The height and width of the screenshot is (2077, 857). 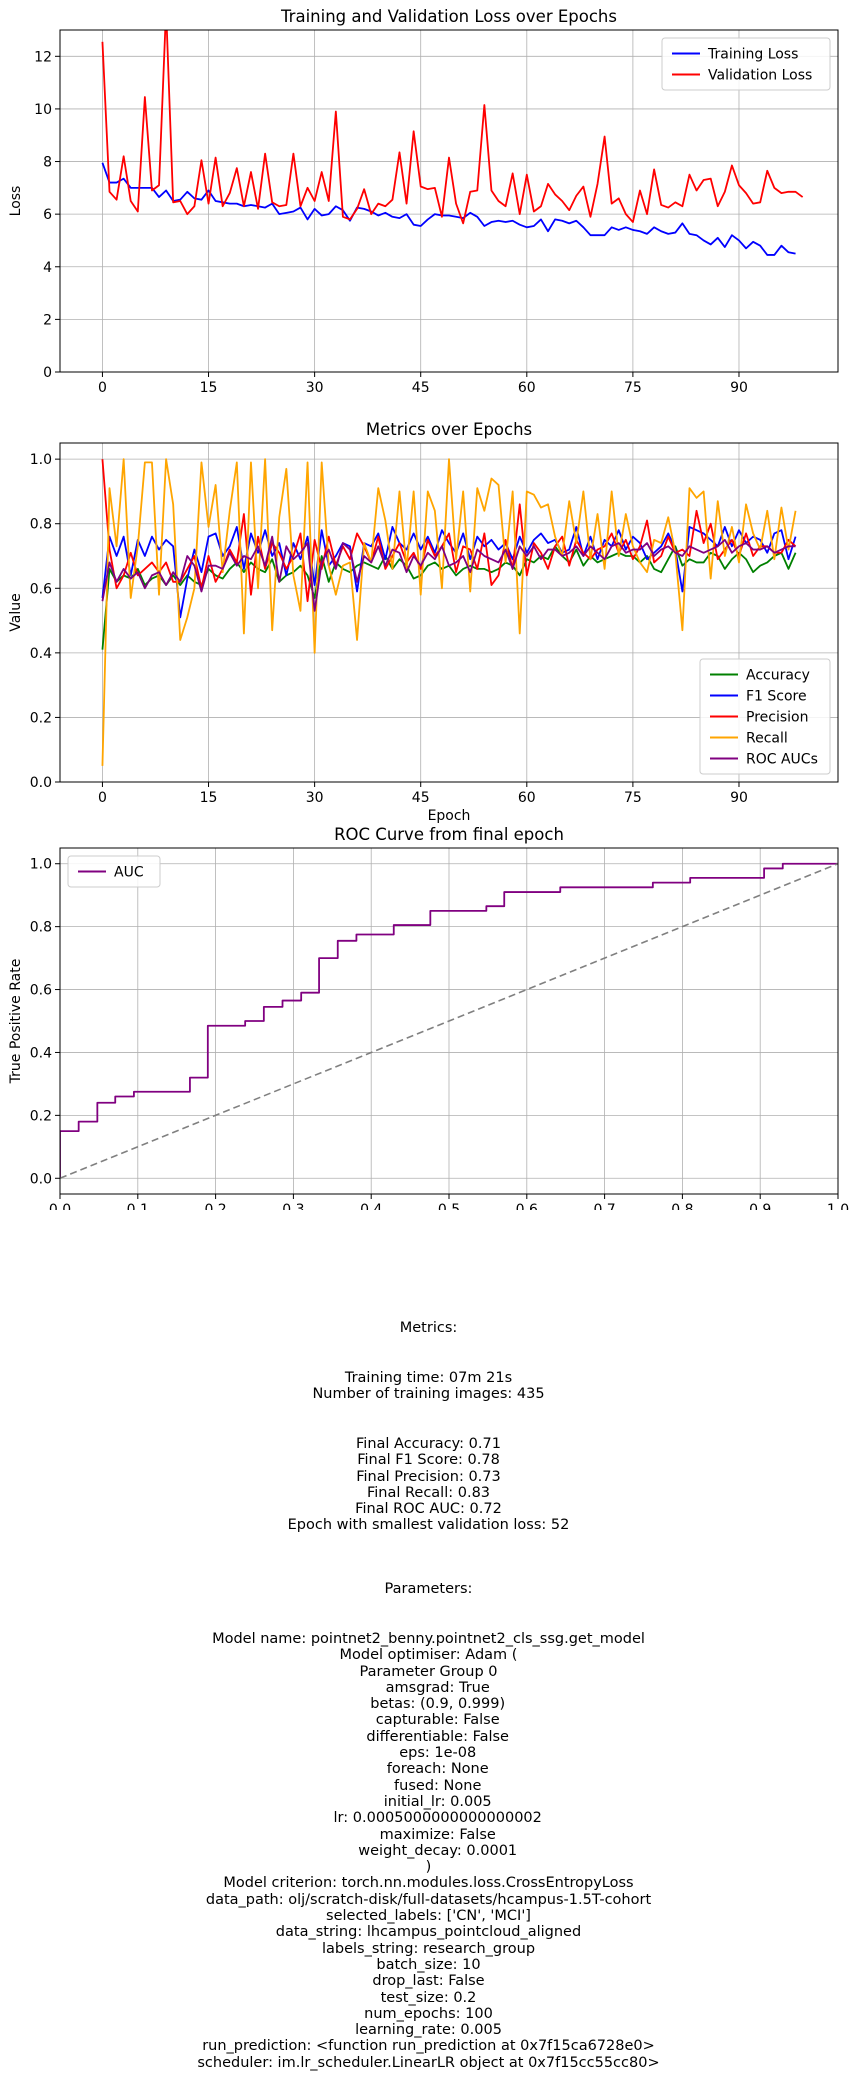 I want to click on roc-aucs-line, so click(x=448, y=573).